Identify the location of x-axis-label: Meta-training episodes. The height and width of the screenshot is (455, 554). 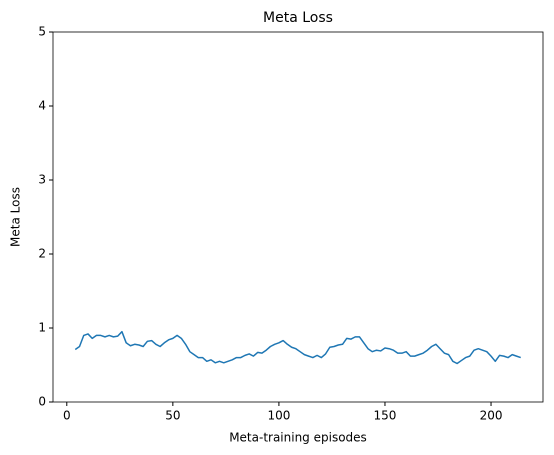
(298, 438).